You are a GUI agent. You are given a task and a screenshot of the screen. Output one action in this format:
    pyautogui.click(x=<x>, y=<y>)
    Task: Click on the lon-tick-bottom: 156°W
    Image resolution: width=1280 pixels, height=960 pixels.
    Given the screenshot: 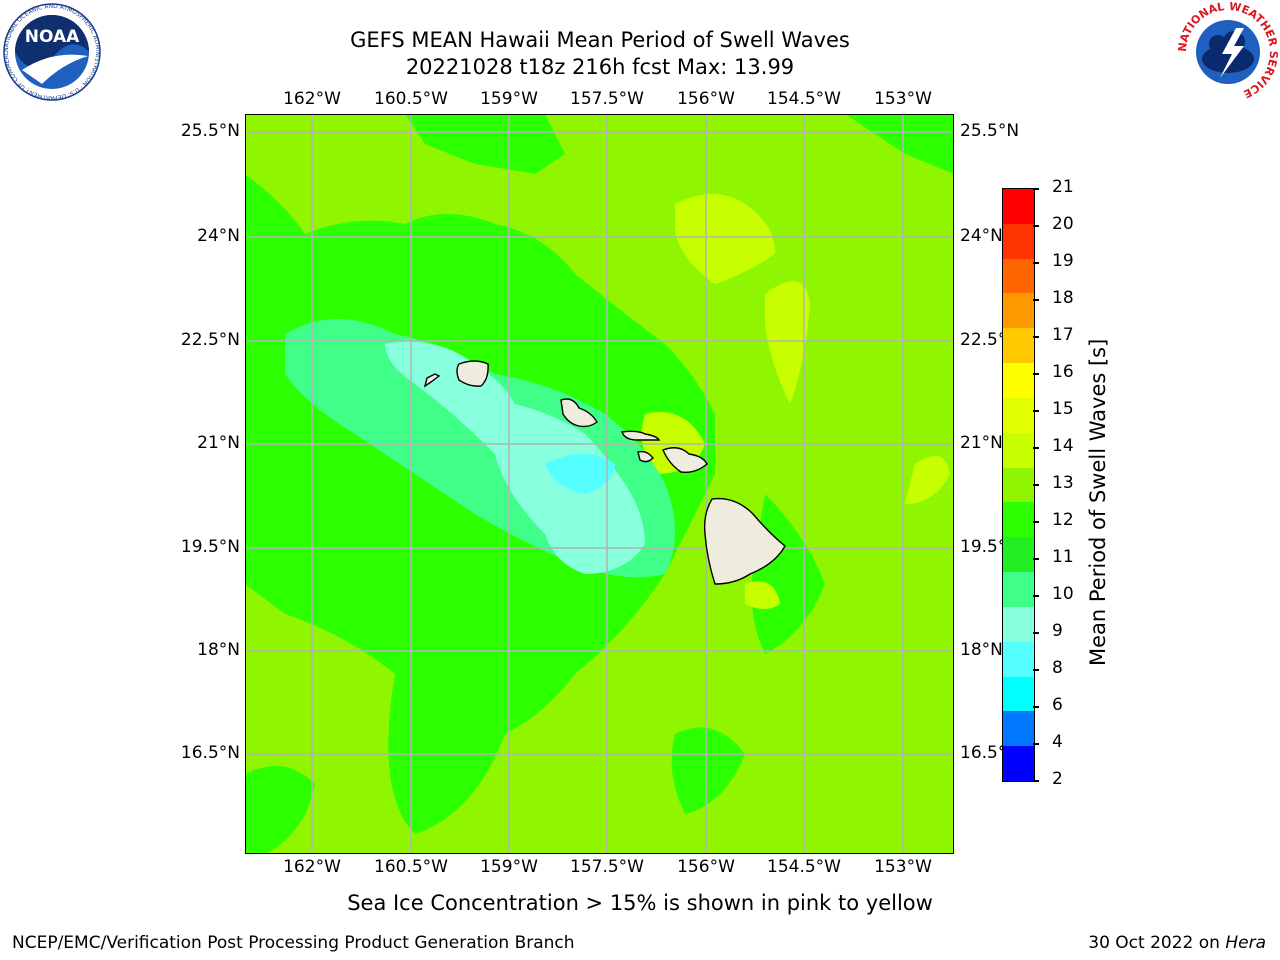 What is the action you would take?
    pyautogui.click(x=706, y=867)
    